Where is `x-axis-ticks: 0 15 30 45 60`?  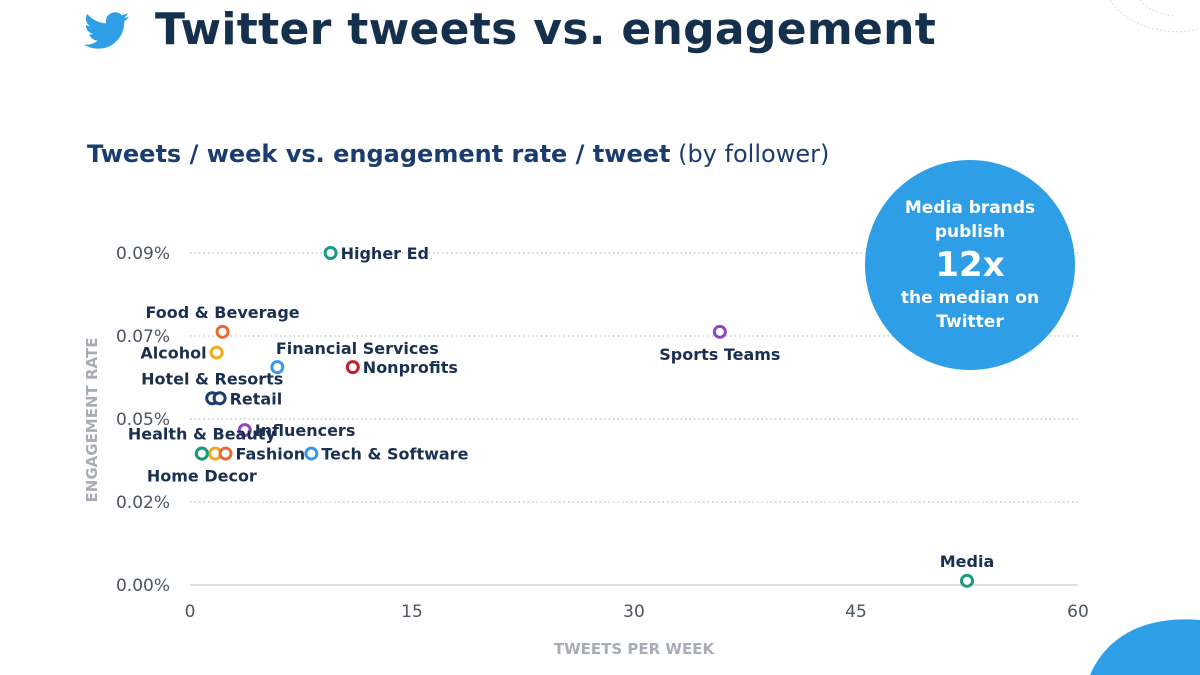 x-axis-ticks: 0 15 30 45 60 is located at coordinates (637, 612).